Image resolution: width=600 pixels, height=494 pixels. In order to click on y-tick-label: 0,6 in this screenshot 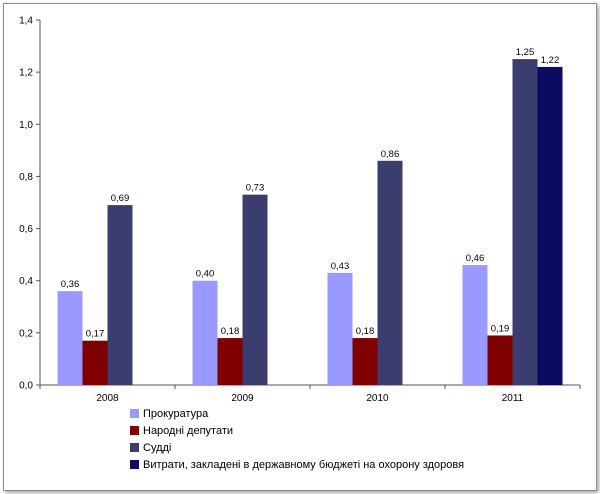, I will do `click(26, 229)`.